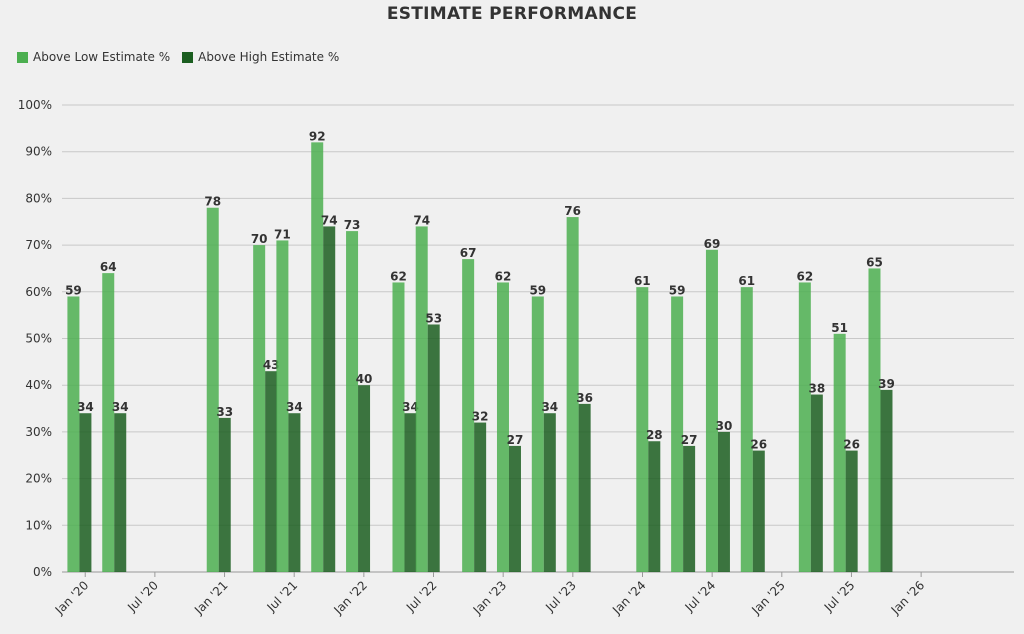 This screenshot has height=634, width=1024. I want to click on bar-value-label: 36, so click(584, 398).